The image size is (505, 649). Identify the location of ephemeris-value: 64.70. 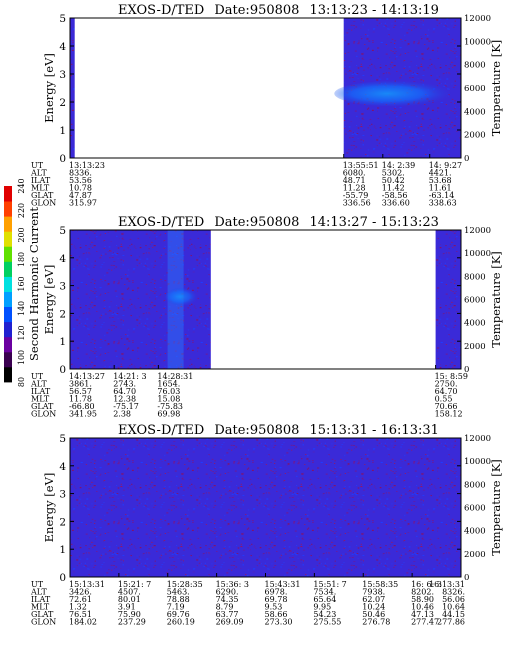
(124, 391).